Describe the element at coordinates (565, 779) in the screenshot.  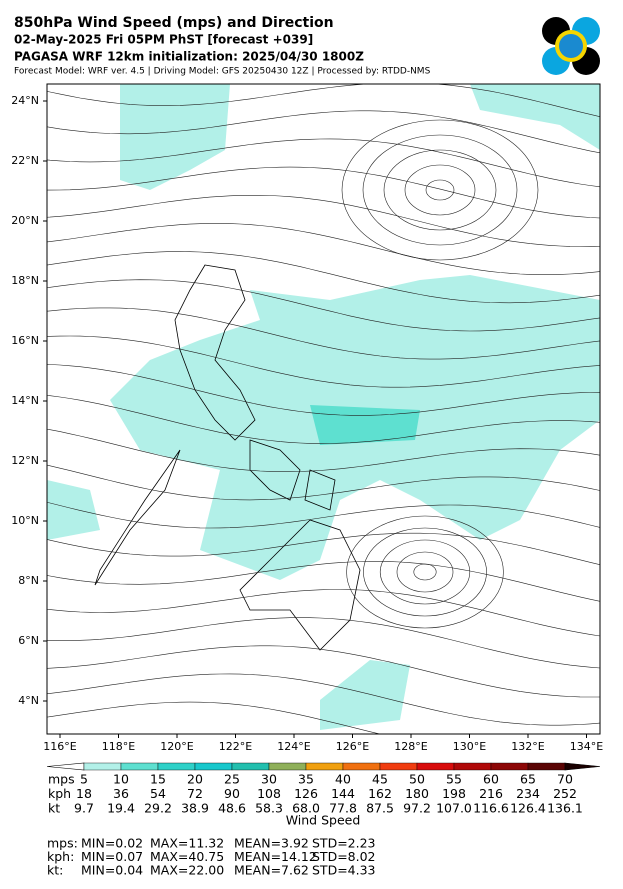
I see `colorbar-tick-label: 70` at that location.